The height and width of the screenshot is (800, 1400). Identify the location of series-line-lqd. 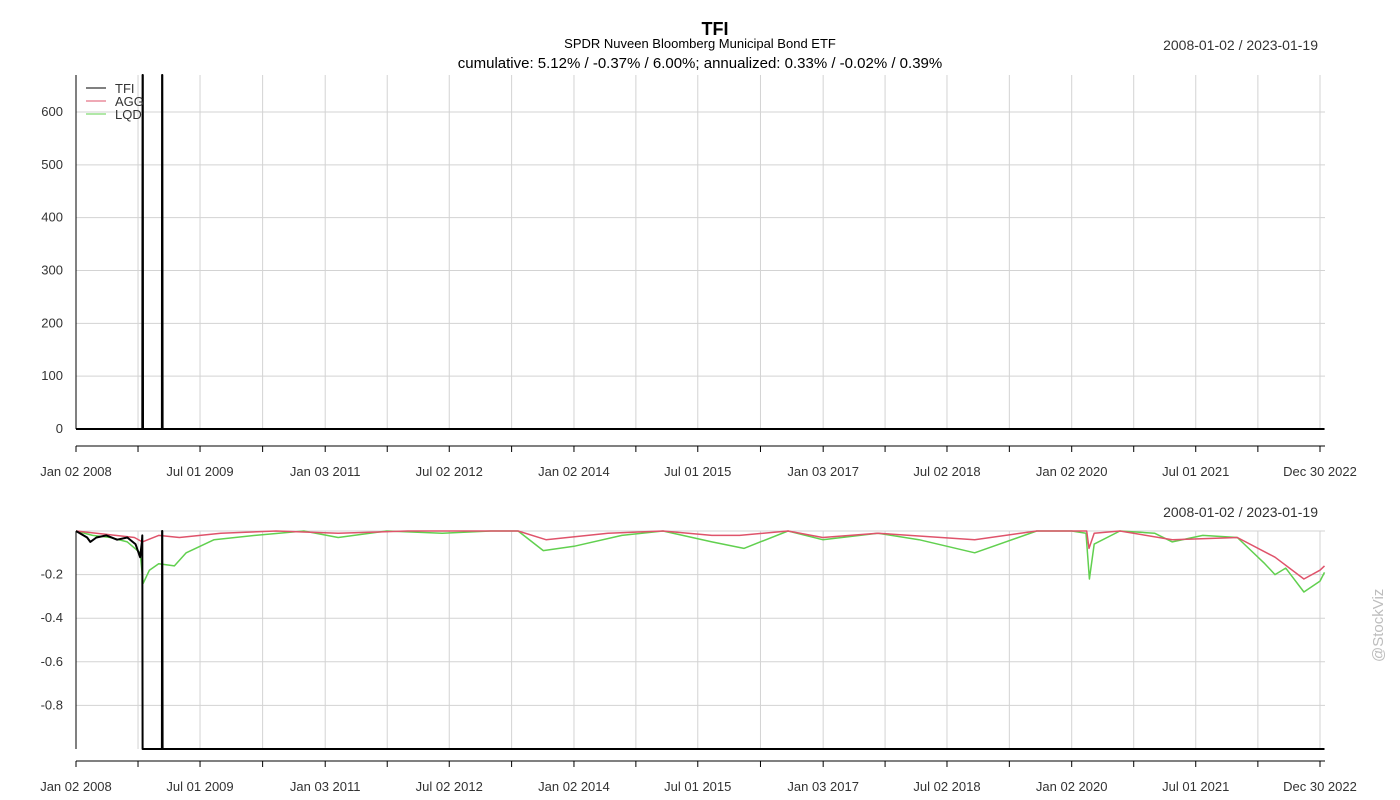
(700, 561).